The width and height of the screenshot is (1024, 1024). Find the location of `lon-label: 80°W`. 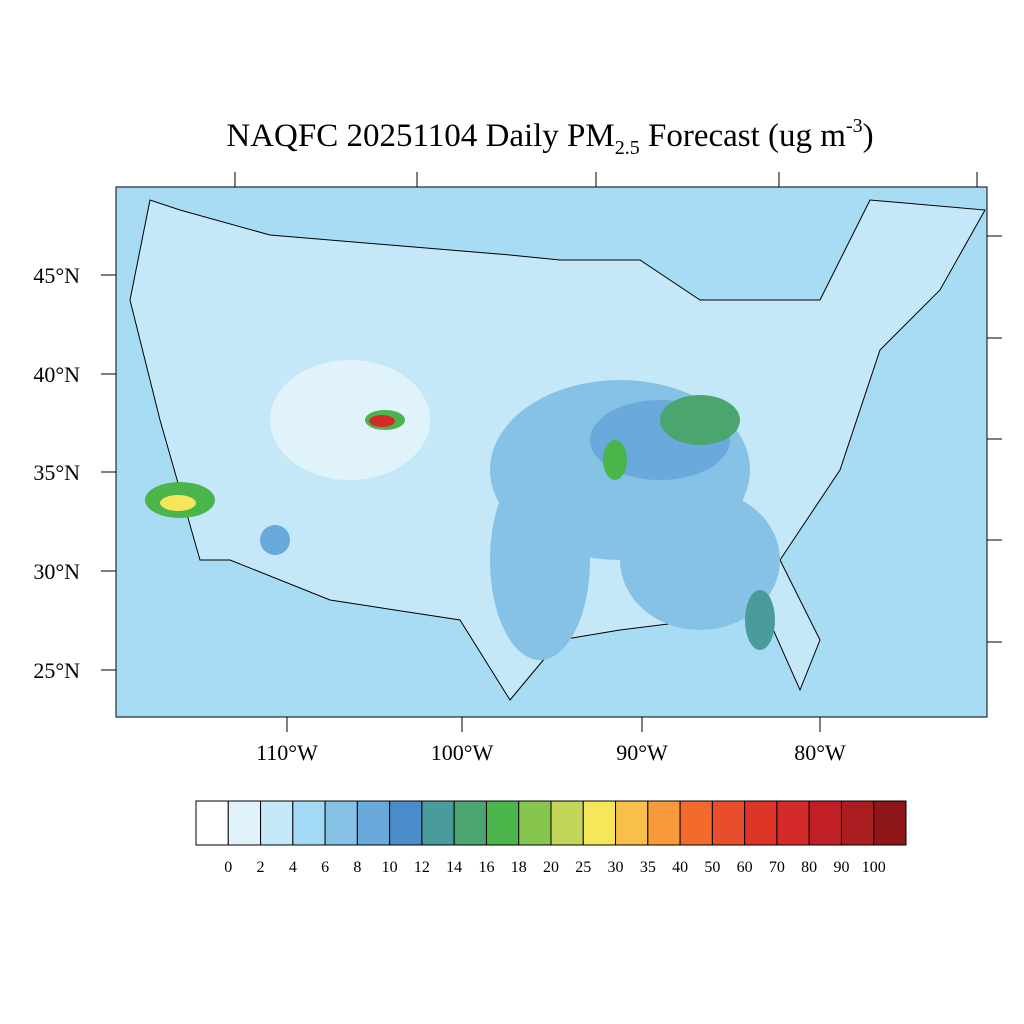

lon-label: 80°W is located at coordinates (820, 752).